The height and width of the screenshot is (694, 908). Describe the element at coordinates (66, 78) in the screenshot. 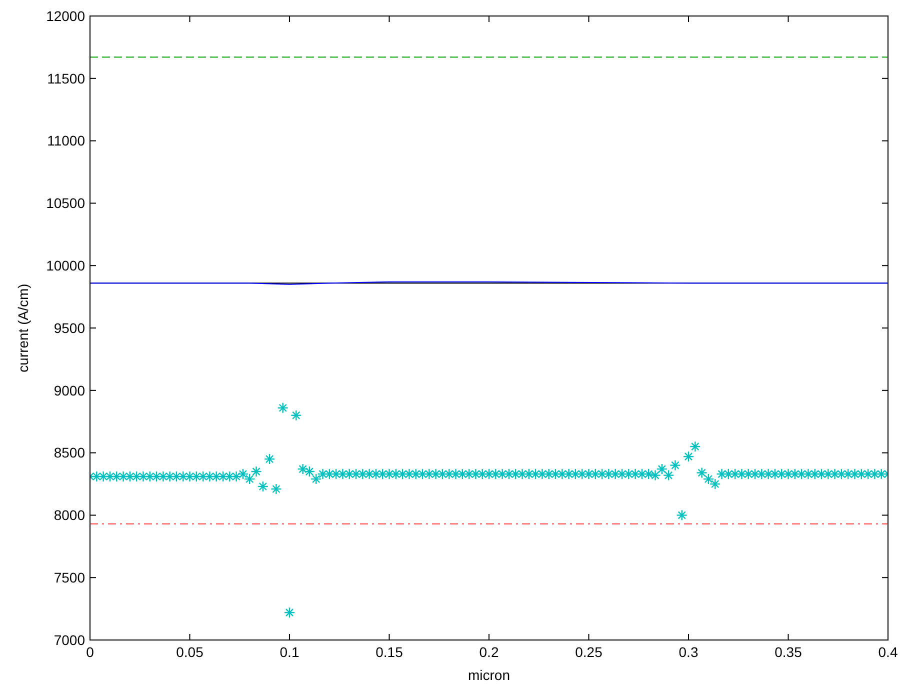

I see `y-tick-label: 11500` at that location.